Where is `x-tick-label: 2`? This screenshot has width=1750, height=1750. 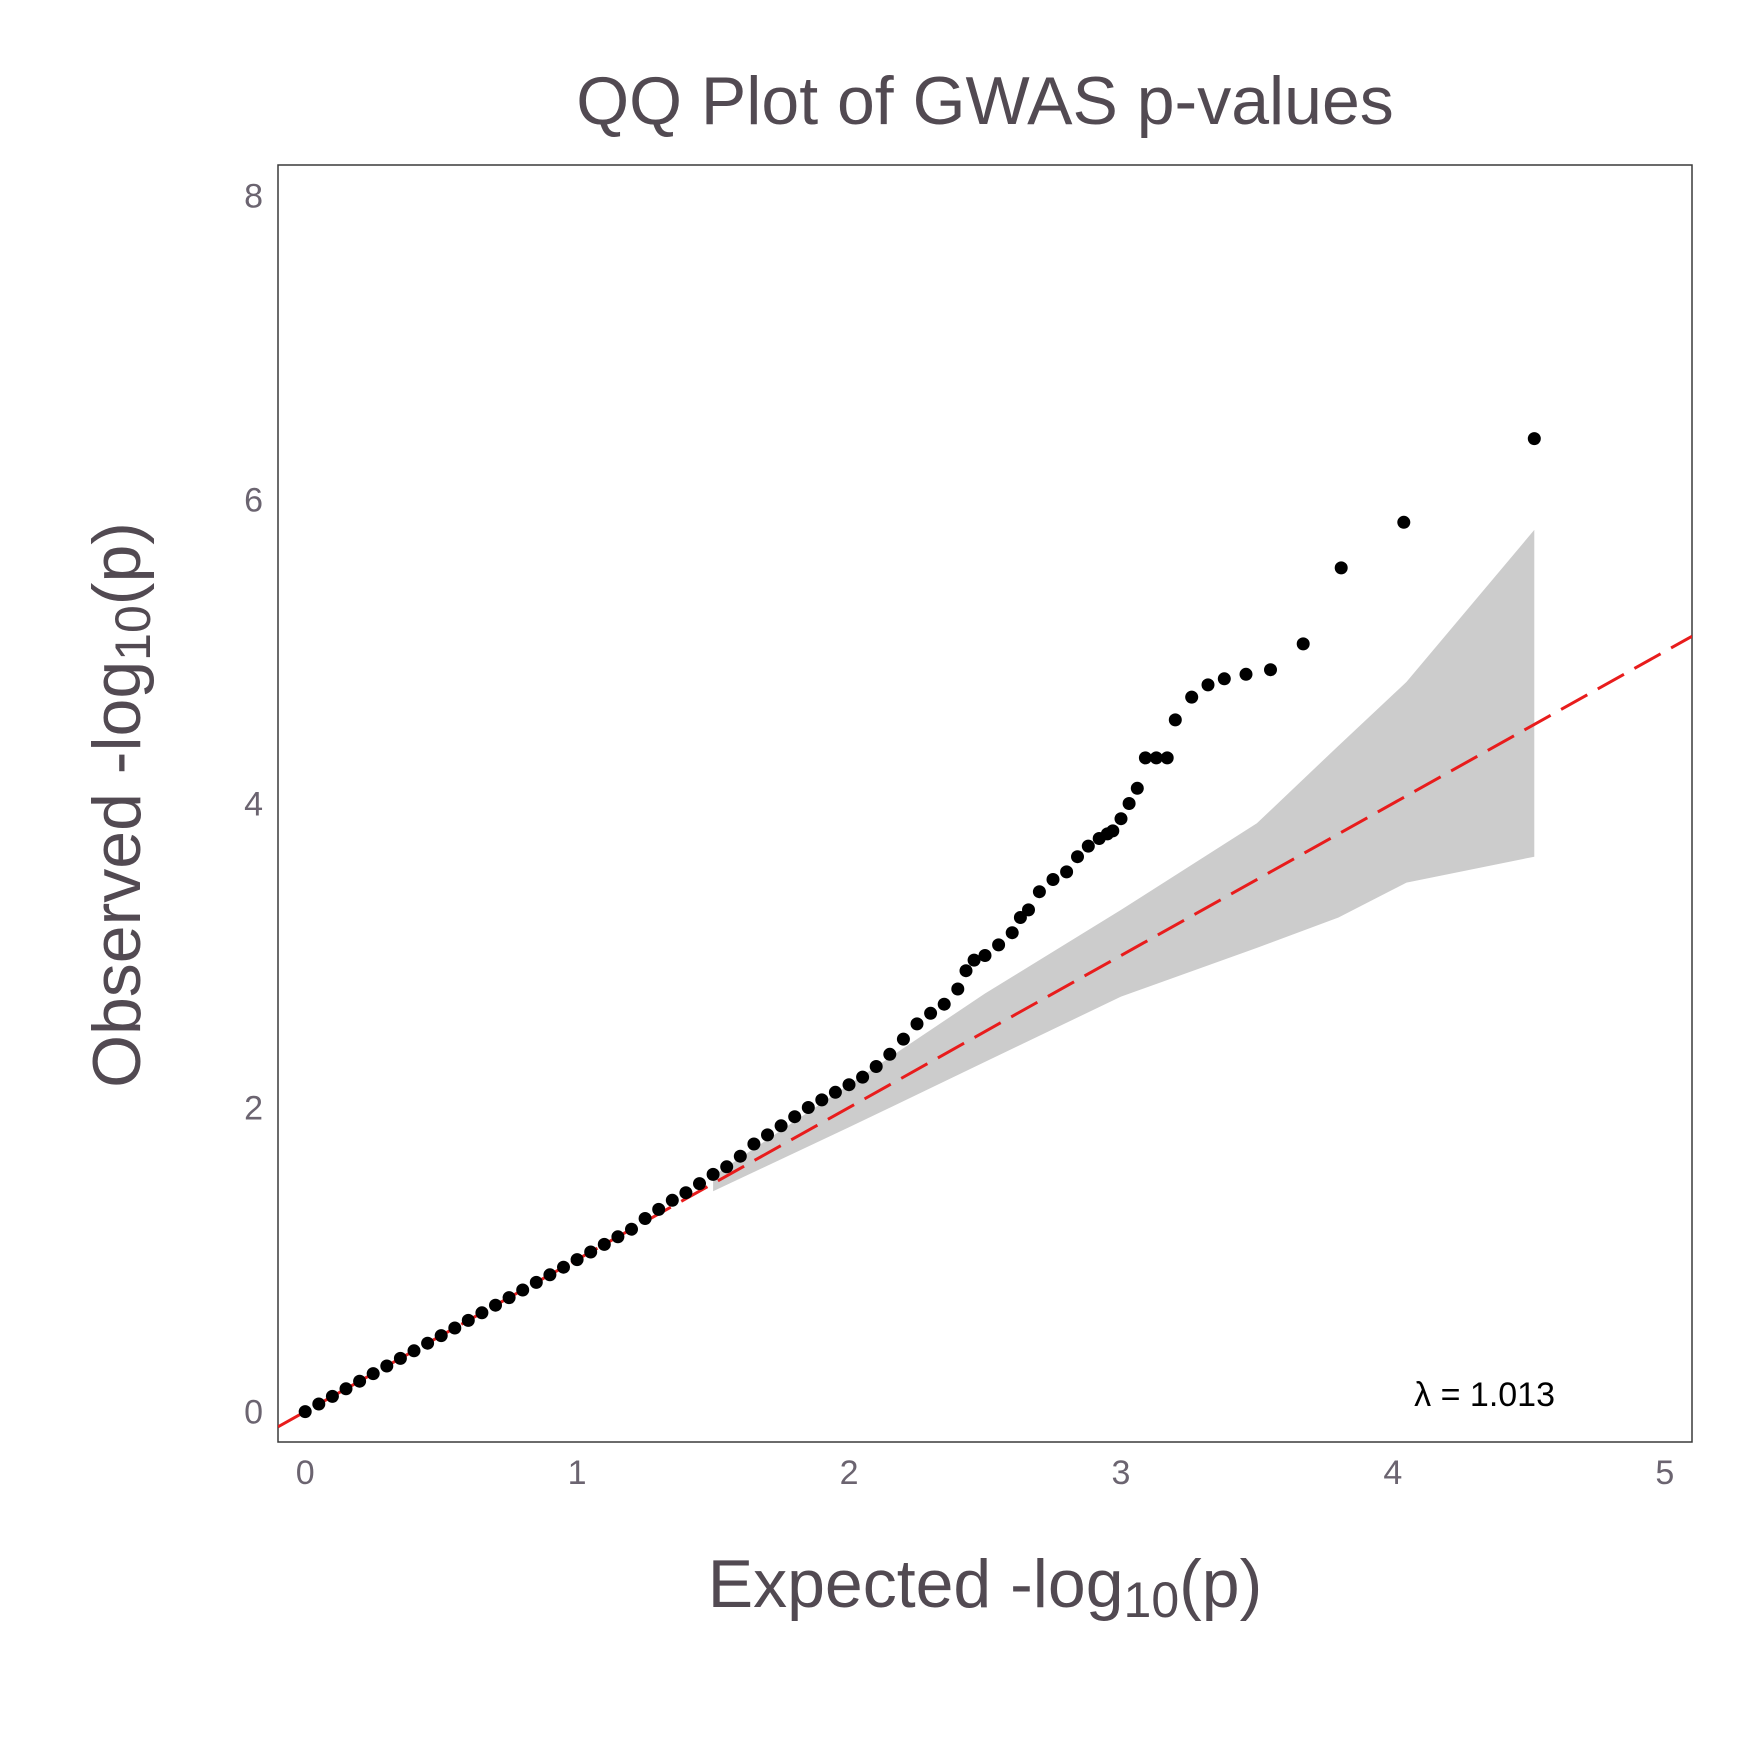 x-tick-label: 2 is located at coordinates (849, 1473).